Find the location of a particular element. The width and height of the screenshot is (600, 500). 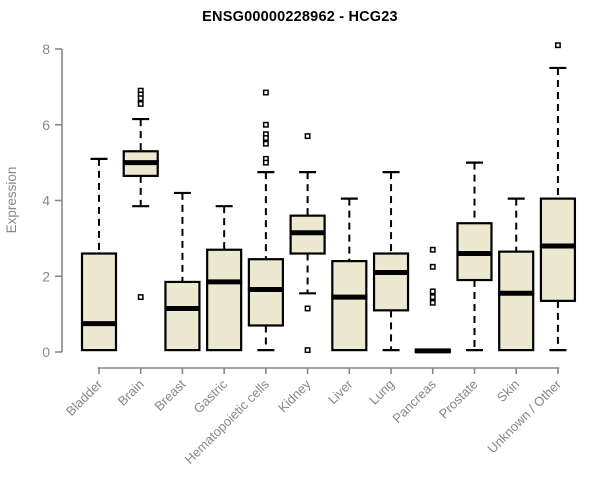

boxplot-pancreas is located at coordinates (432, 300).